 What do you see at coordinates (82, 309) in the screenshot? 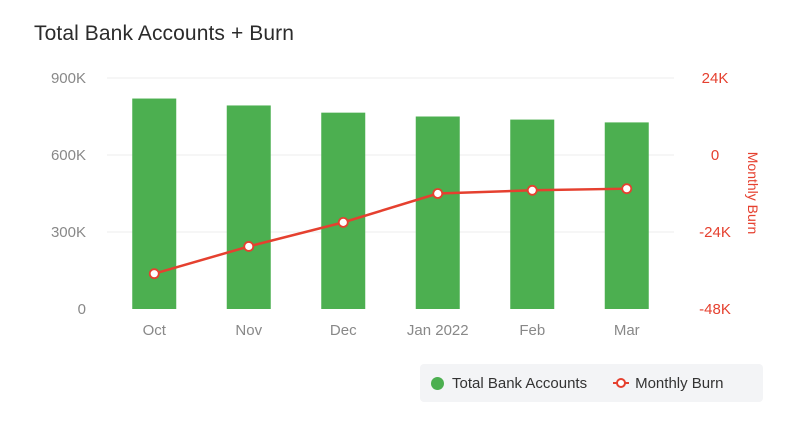
I see `left-tick-label: 0` at bounding box center [82, 309].